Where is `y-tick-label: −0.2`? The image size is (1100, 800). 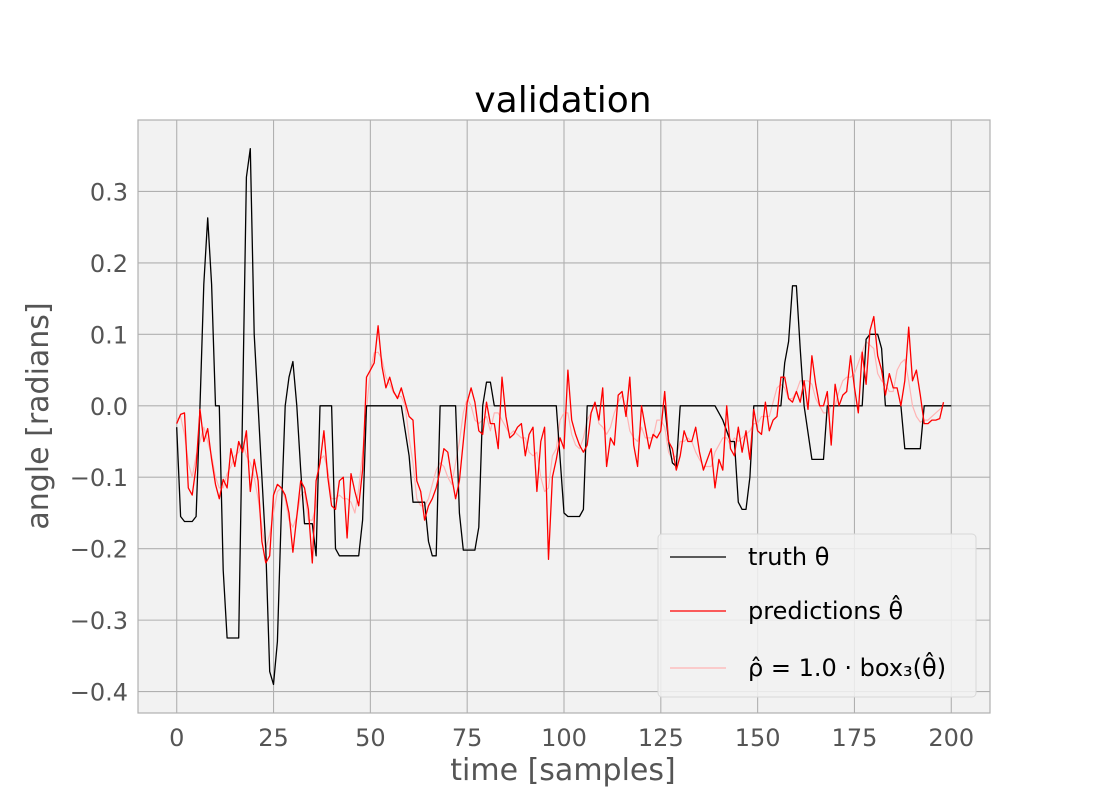 y-tick-label: −0.2 is located at coordinates (99, 550).